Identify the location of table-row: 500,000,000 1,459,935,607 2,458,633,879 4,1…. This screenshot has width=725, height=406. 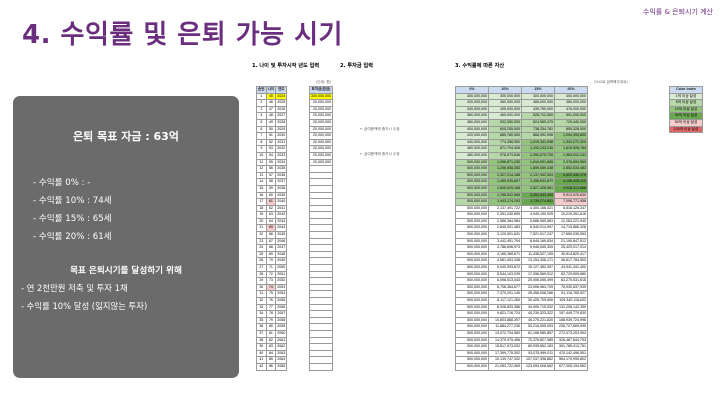
(521, 182).